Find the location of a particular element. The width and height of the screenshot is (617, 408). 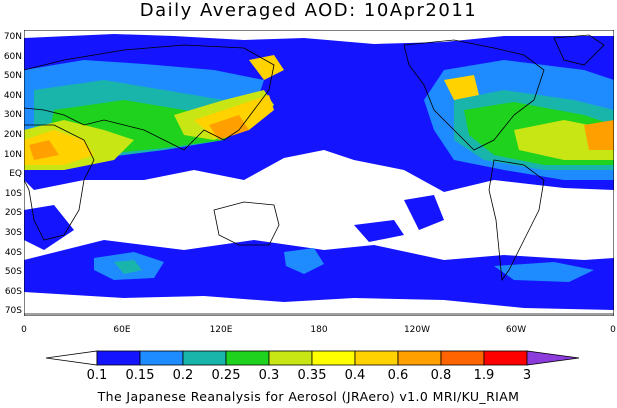

colorbar-label: 0.8 is located at coordinates (441, 375).